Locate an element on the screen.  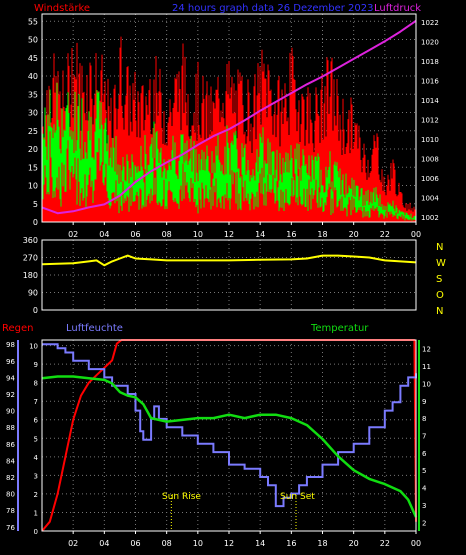
rain-tick-label: 4 is located at coordinates (36, 458).